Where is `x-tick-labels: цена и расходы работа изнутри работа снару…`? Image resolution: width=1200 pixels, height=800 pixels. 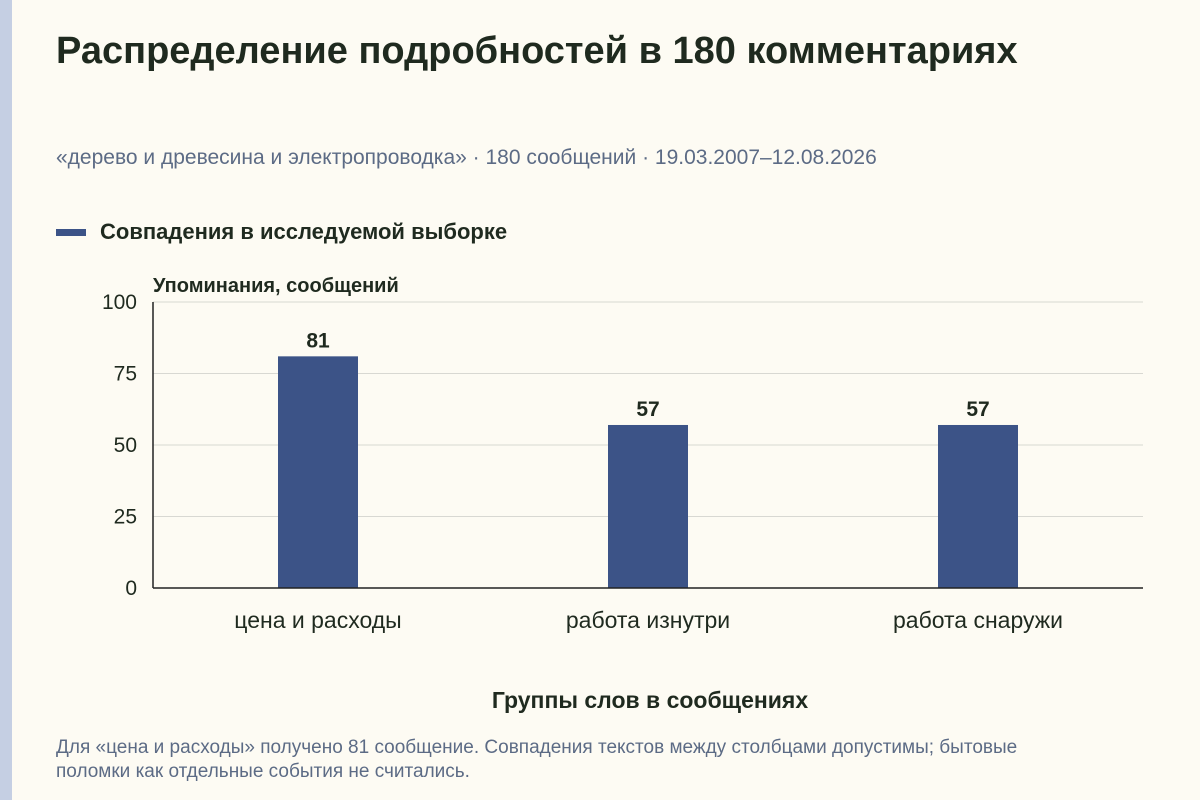
x-tick-labels: цена и расходы работа изнутри работа снару… is located at coordinates (648, 620).